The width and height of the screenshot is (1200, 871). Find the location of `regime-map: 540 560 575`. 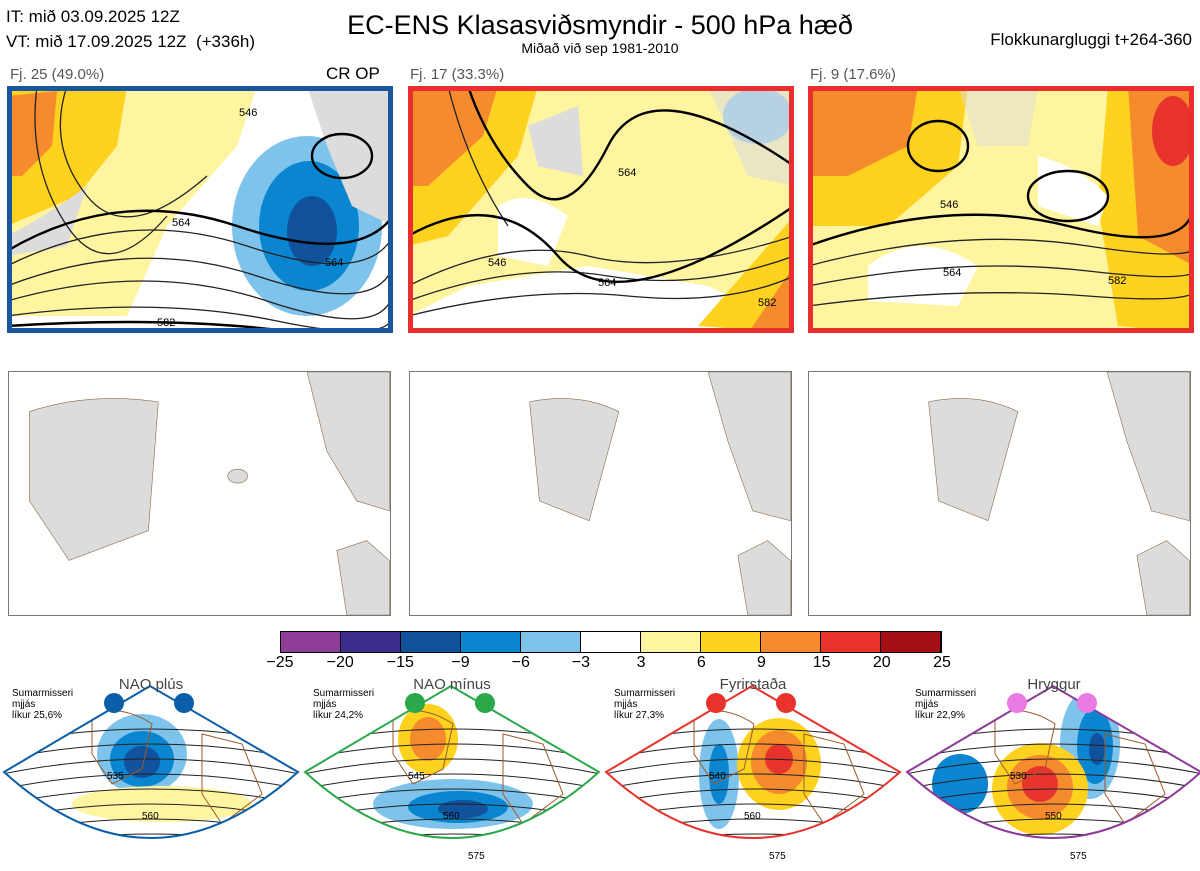

regime-map: 540 560 575 is located at coordinates (753, 774).